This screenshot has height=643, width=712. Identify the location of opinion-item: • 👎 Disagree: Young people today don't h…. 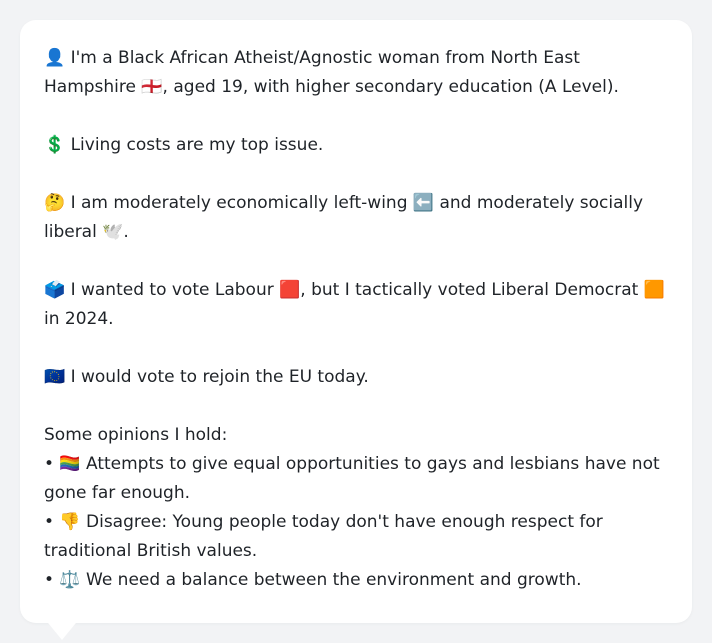
(323, 536).